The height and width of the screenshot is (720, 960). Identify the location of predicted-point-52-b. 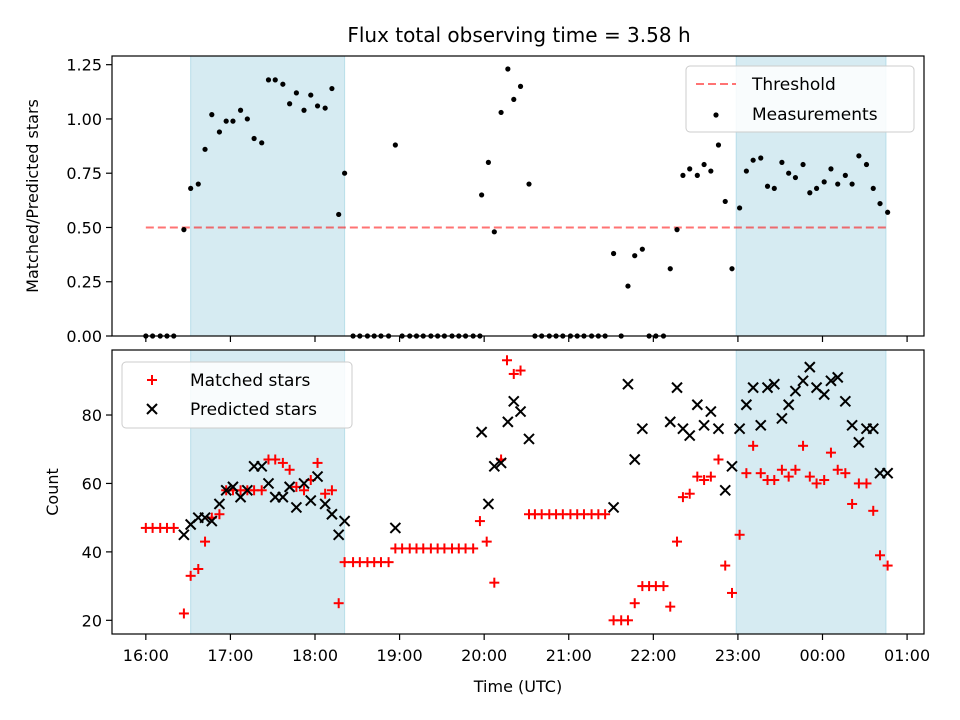
(774, 384).